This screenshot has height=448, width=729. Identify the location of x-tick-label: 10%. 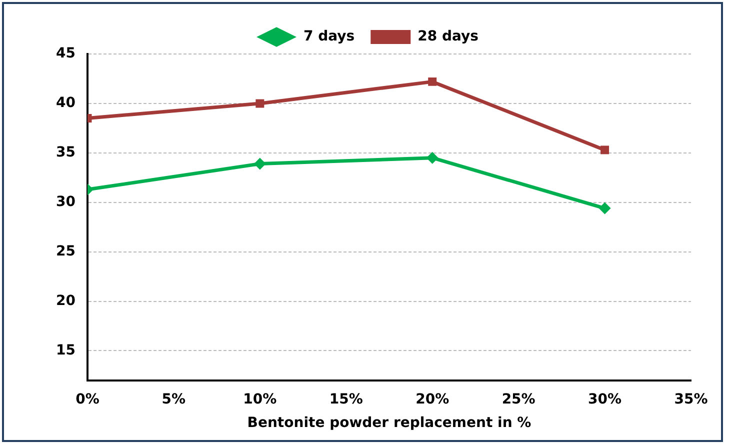
(260, 399).